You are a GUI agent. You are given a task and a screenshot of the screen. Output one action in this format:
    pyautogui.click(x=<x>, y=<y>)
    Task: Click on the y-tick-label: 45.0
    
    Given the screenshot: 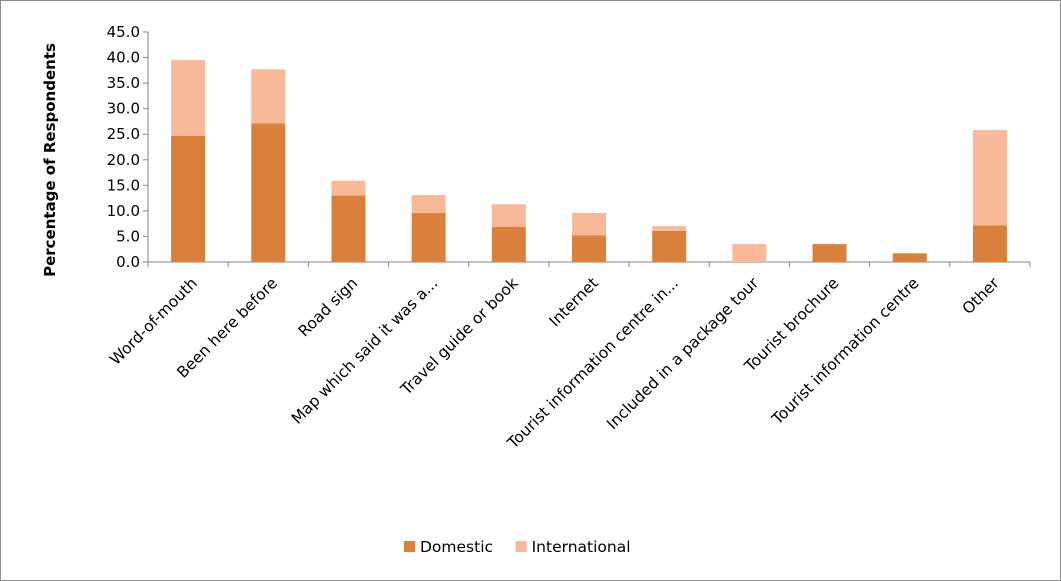 What is the action you would take?
    pyautogui.click(x=123, y=32)
    